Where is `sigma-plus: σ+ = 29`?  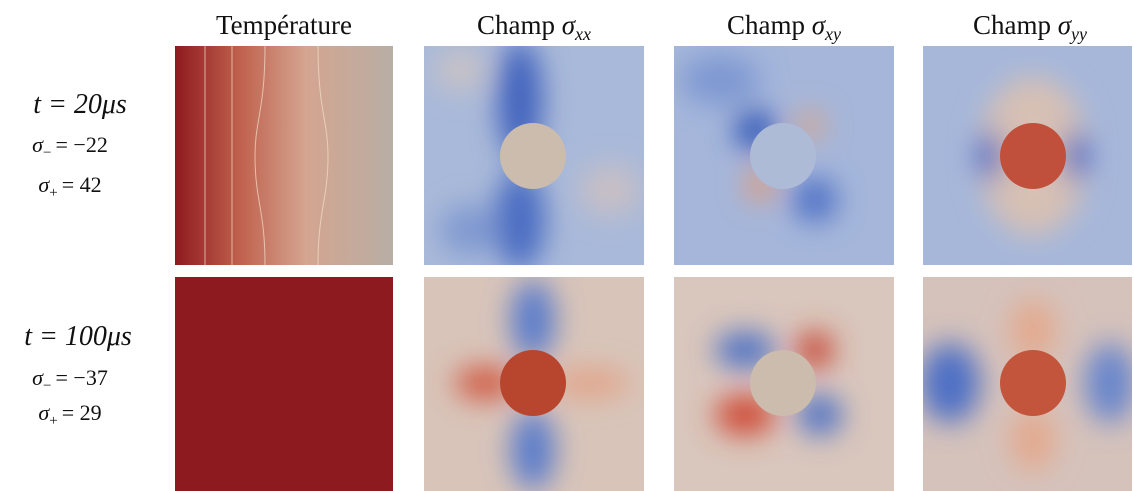
sigma-plus: σ+ = 29 is located at coordinates (69, 414).